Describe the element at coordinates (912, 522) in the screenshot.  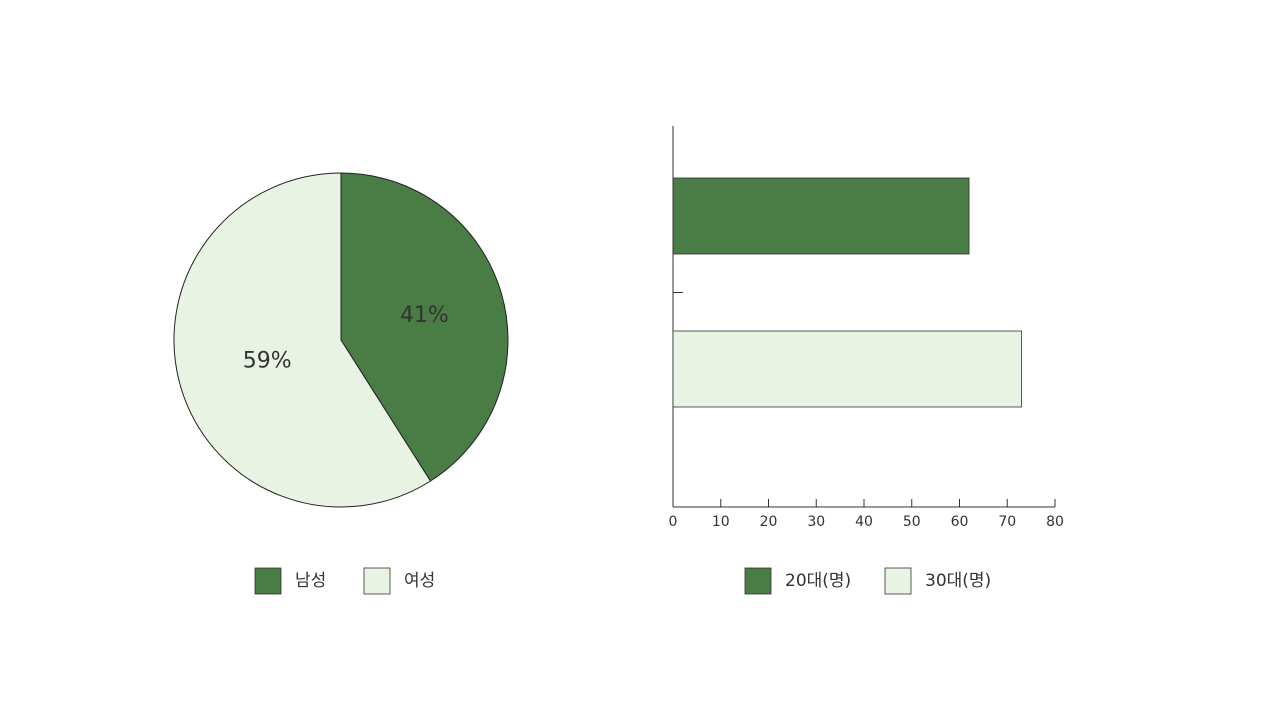
I see `x-tick-label: 50` at that location.